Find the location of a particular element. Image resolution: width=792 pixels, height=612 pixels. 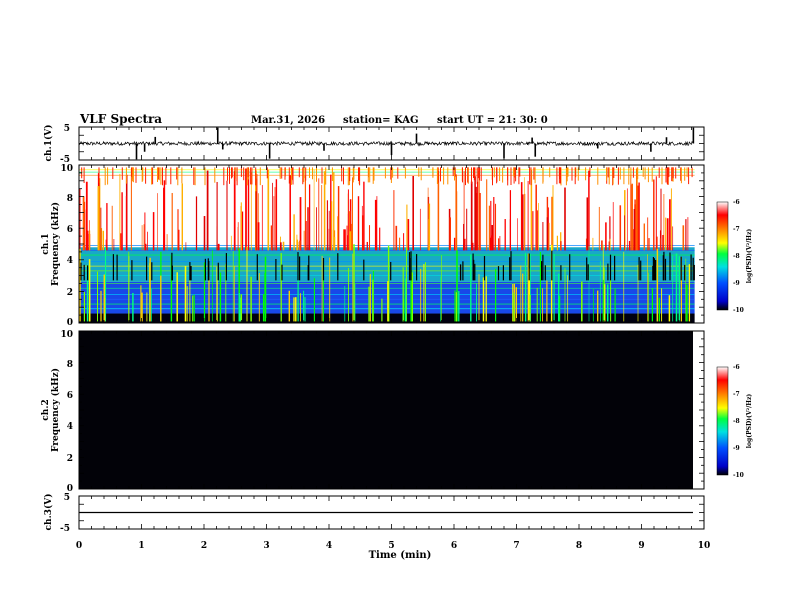

ch2-ytick-10: 10 is located at coordinates (66, 335).